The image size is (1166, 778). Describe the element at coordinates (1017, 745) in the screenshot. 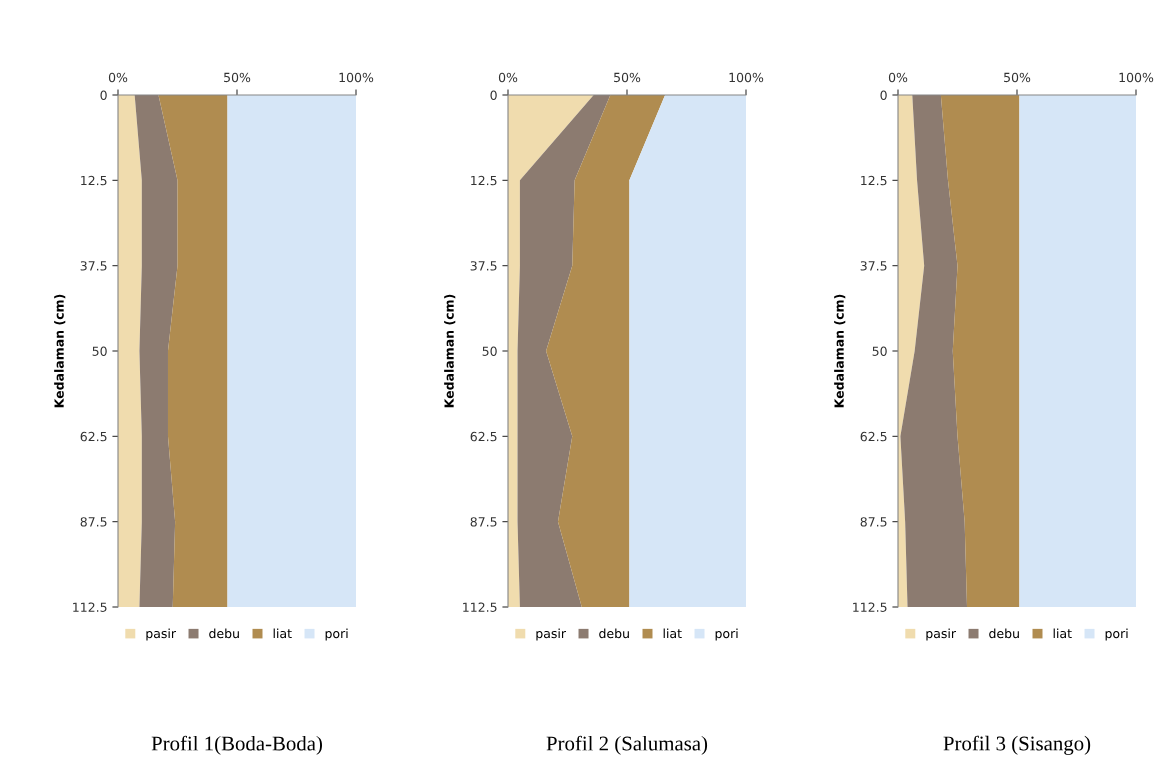

I see `text: Profil 3 (Sisango)` at that location.